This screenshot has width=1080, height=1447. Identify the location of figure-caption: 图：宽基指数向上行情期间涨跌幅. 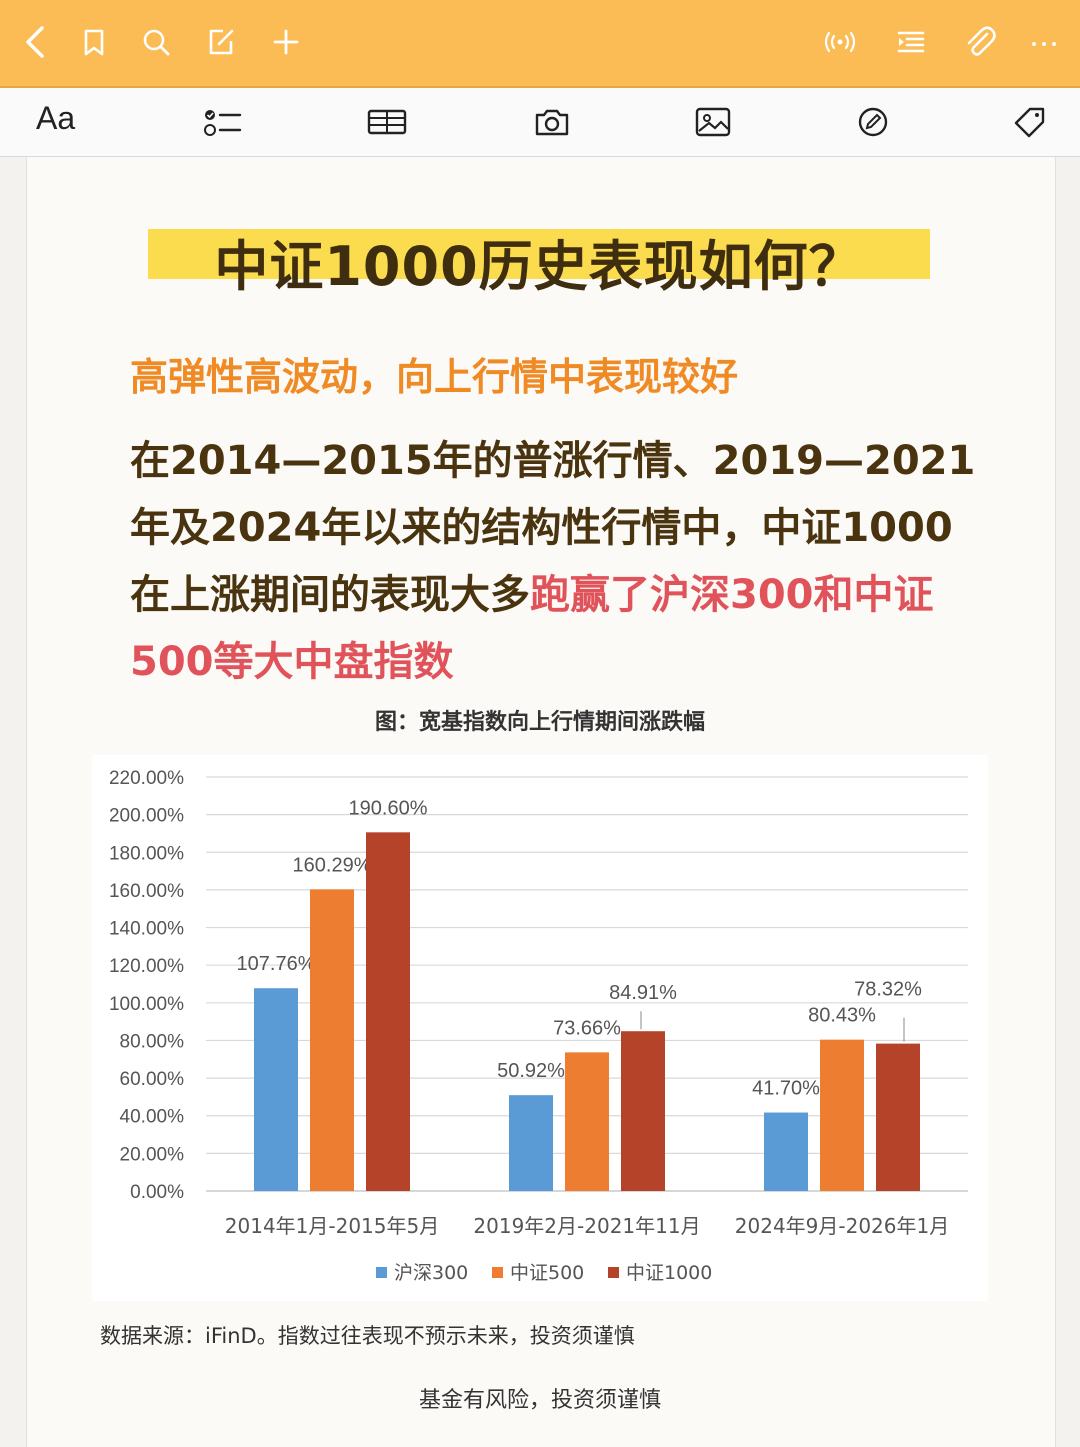
(539, 722).